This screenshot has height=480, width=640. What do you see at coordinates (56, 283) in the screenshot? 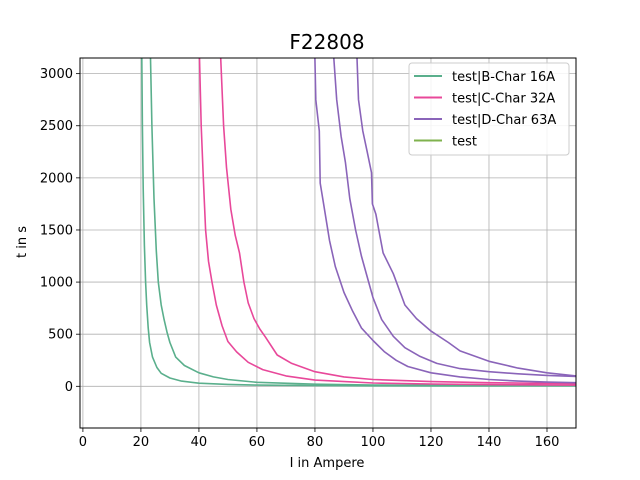
I see `y-tick-label: 1000` at bounding box center [56, 283].